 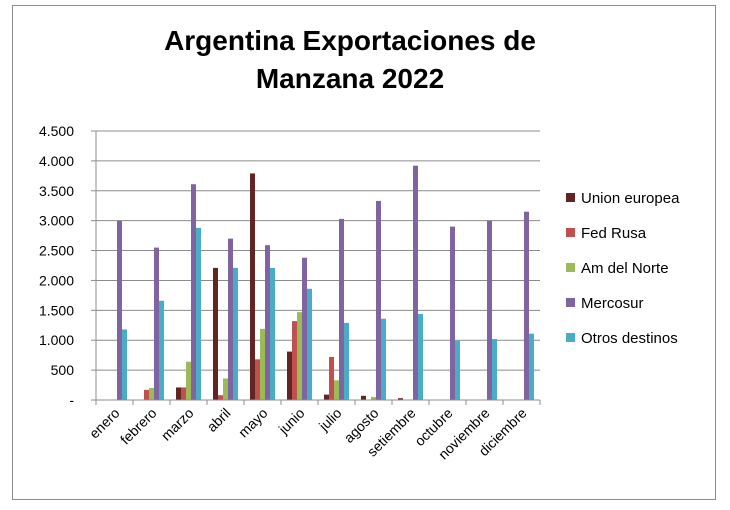 What do you see at coordinates (350, 40) in the screenshot?
I see `chart-title-line-1: Argentina Exportaciones de` at bounding box center [350, 40].